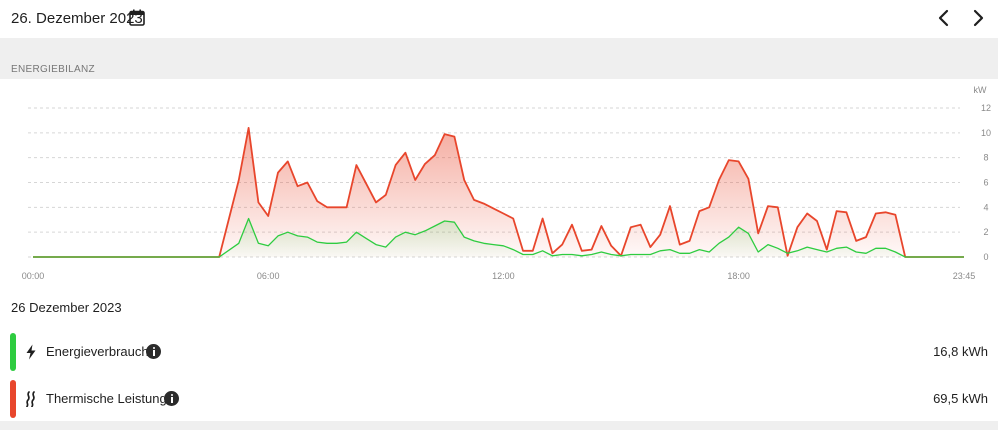 This screenshot has height=430, width=998. I want to click on thermal-value: 69,5 kWh, so click(960, 398).